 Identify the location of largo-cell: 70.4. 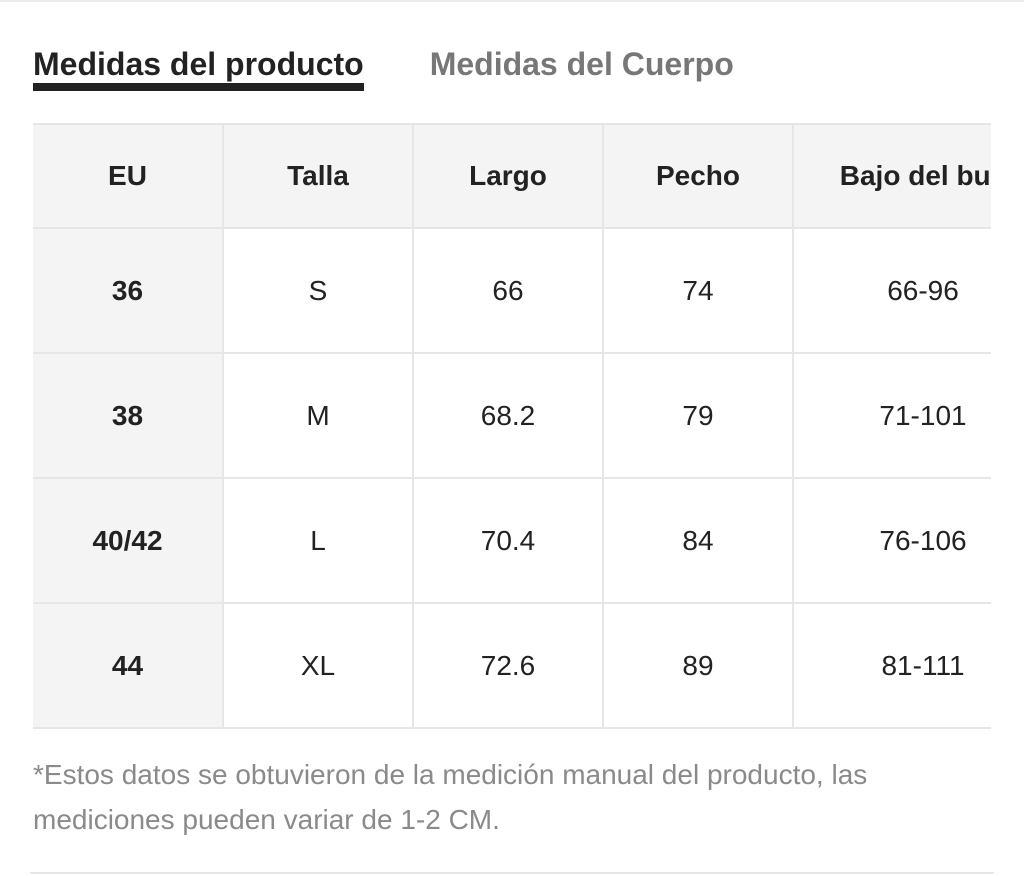
(508, 541).